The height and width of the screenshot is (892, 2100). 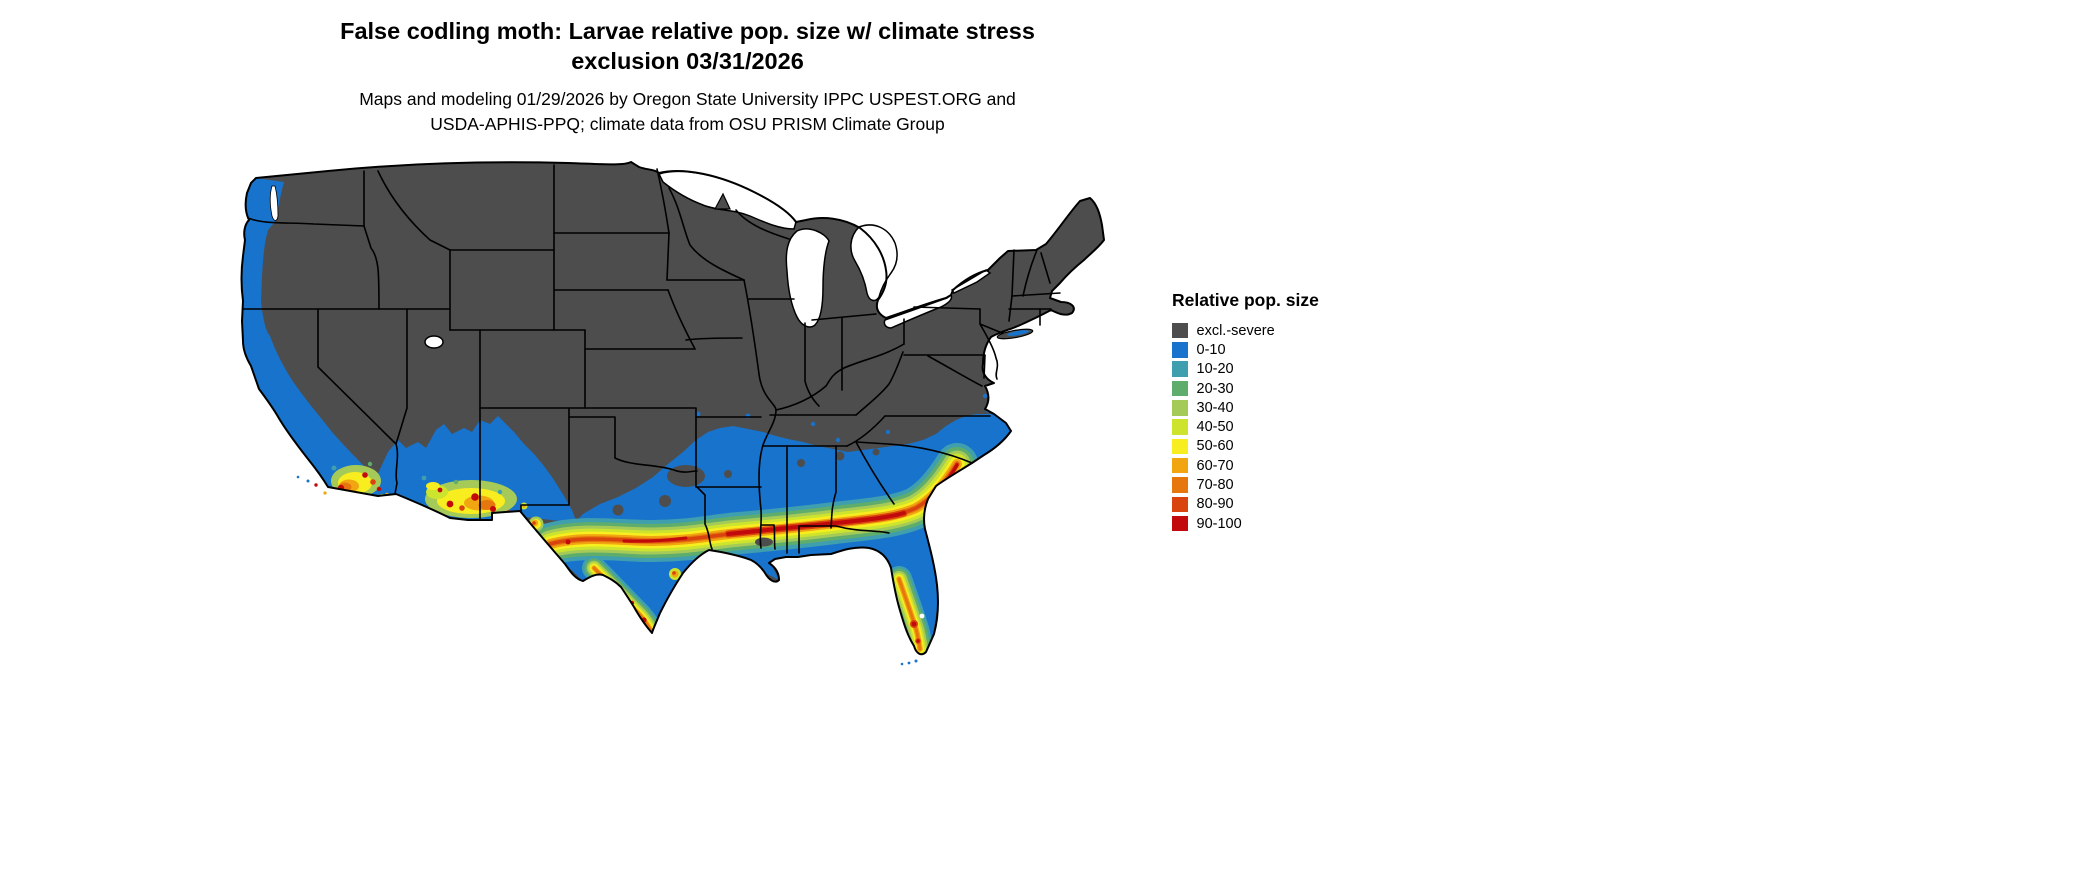 I want to click on legend-item-b30: 30-40, so click(x=1245, y=407).